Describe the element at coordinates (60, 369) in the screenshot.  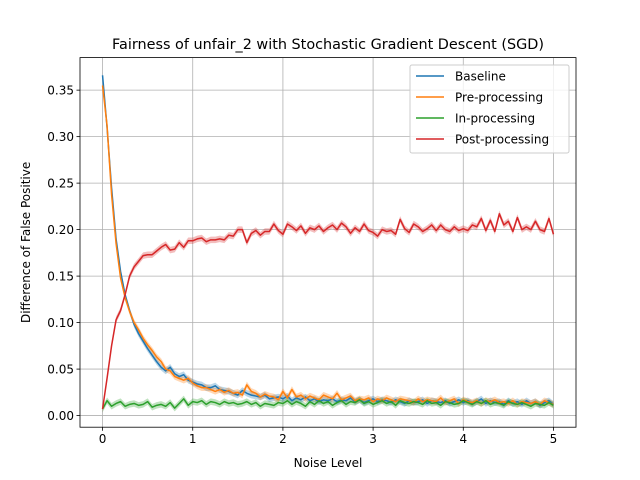
I see `y-tick-label: 0.05` at that location.